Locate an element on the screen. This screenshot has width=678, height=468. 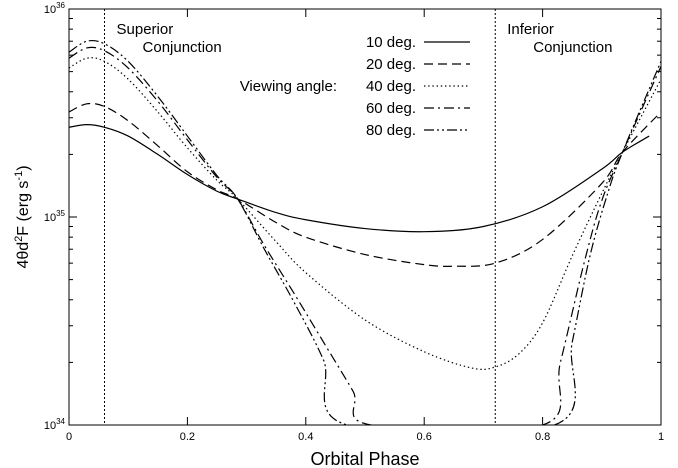
legend-label: 80 deg. is located at coordinates (391, 130).